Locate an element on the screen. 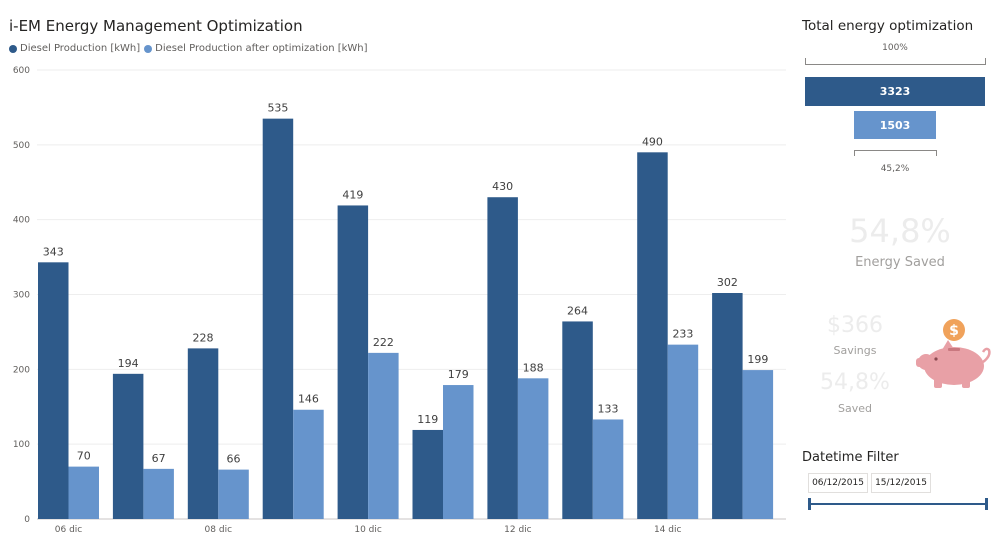  funnel-title: Total energy optimization is located at coordinates (888, 26).